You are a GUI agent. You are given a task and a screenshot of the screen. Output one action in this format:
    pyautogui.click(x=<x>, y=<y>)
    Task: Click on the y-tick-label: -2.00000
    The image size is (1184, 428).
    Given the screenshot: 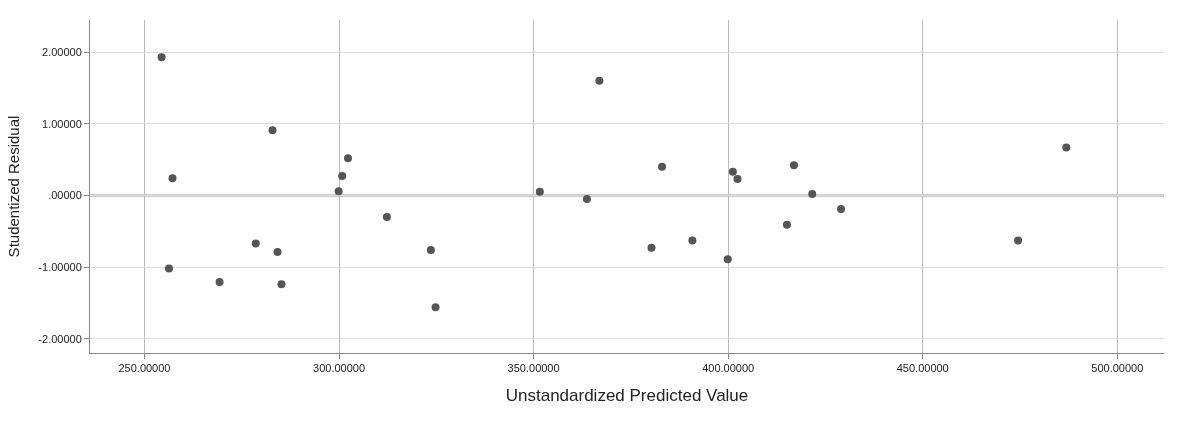 What is the action you would take?
    pyautogui.click(x=60, y=338)
    